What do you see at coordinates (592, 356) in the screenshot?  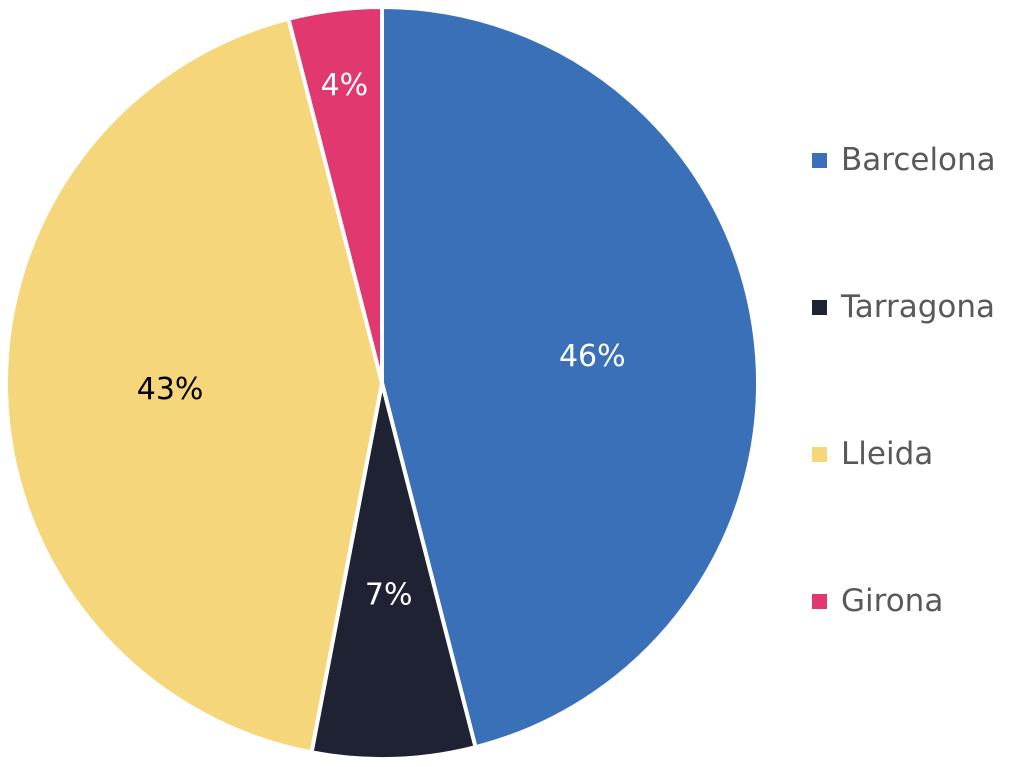 I see `pie-label-barcelona: 46%` at bounding box center [592, 356].